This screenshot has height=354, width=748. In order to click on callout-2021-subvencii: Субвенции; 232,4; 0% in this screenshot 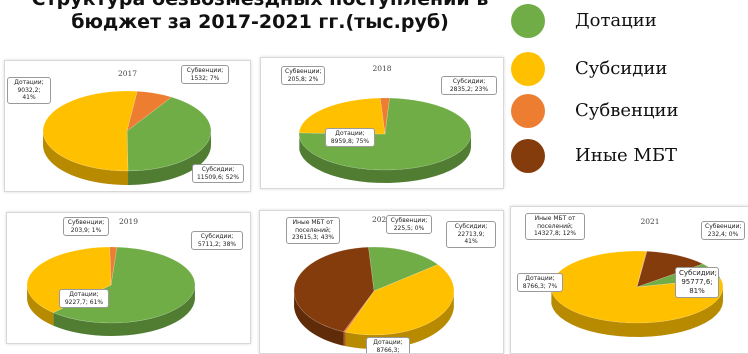, I will do `click(723, 230)`.